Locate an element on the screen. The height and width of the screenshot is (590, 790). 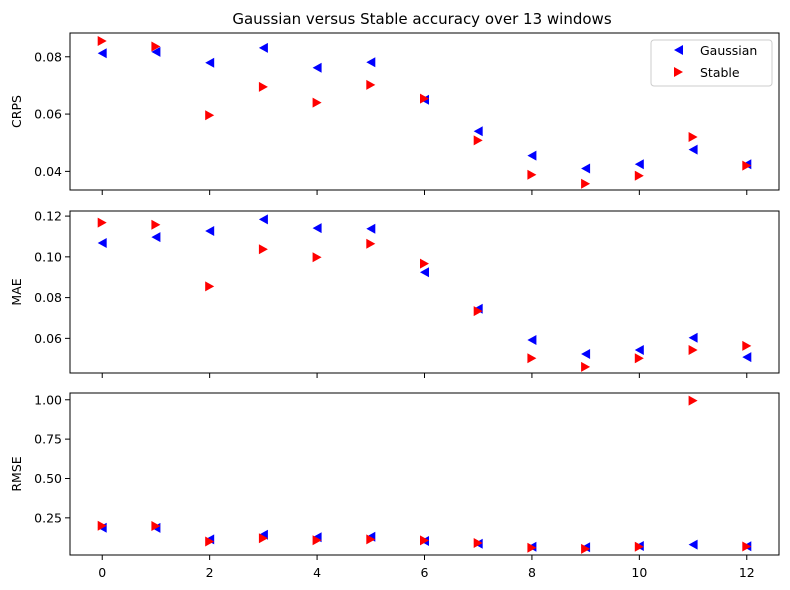
x-tick-label: 10 is located at coordinates (639, 572).